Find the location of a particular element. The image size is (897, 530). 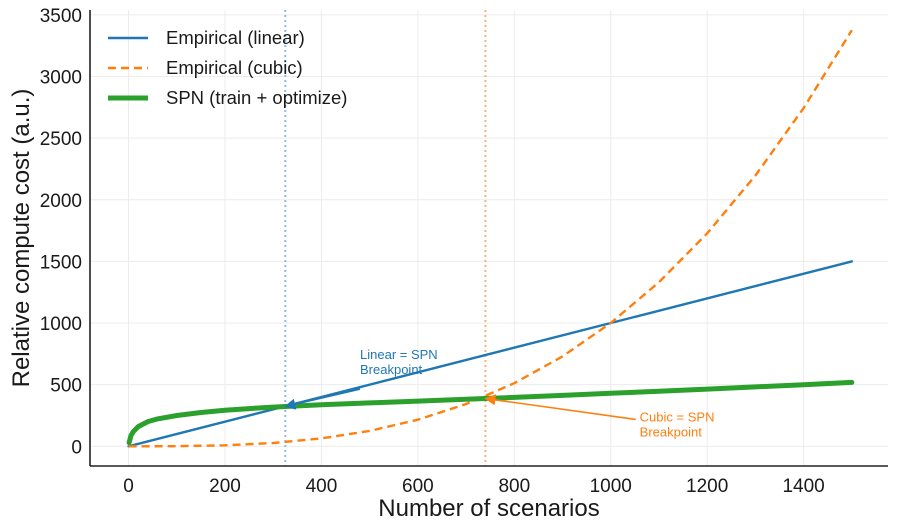

x-tick-label: 400 is located at coordinates (322, 486).